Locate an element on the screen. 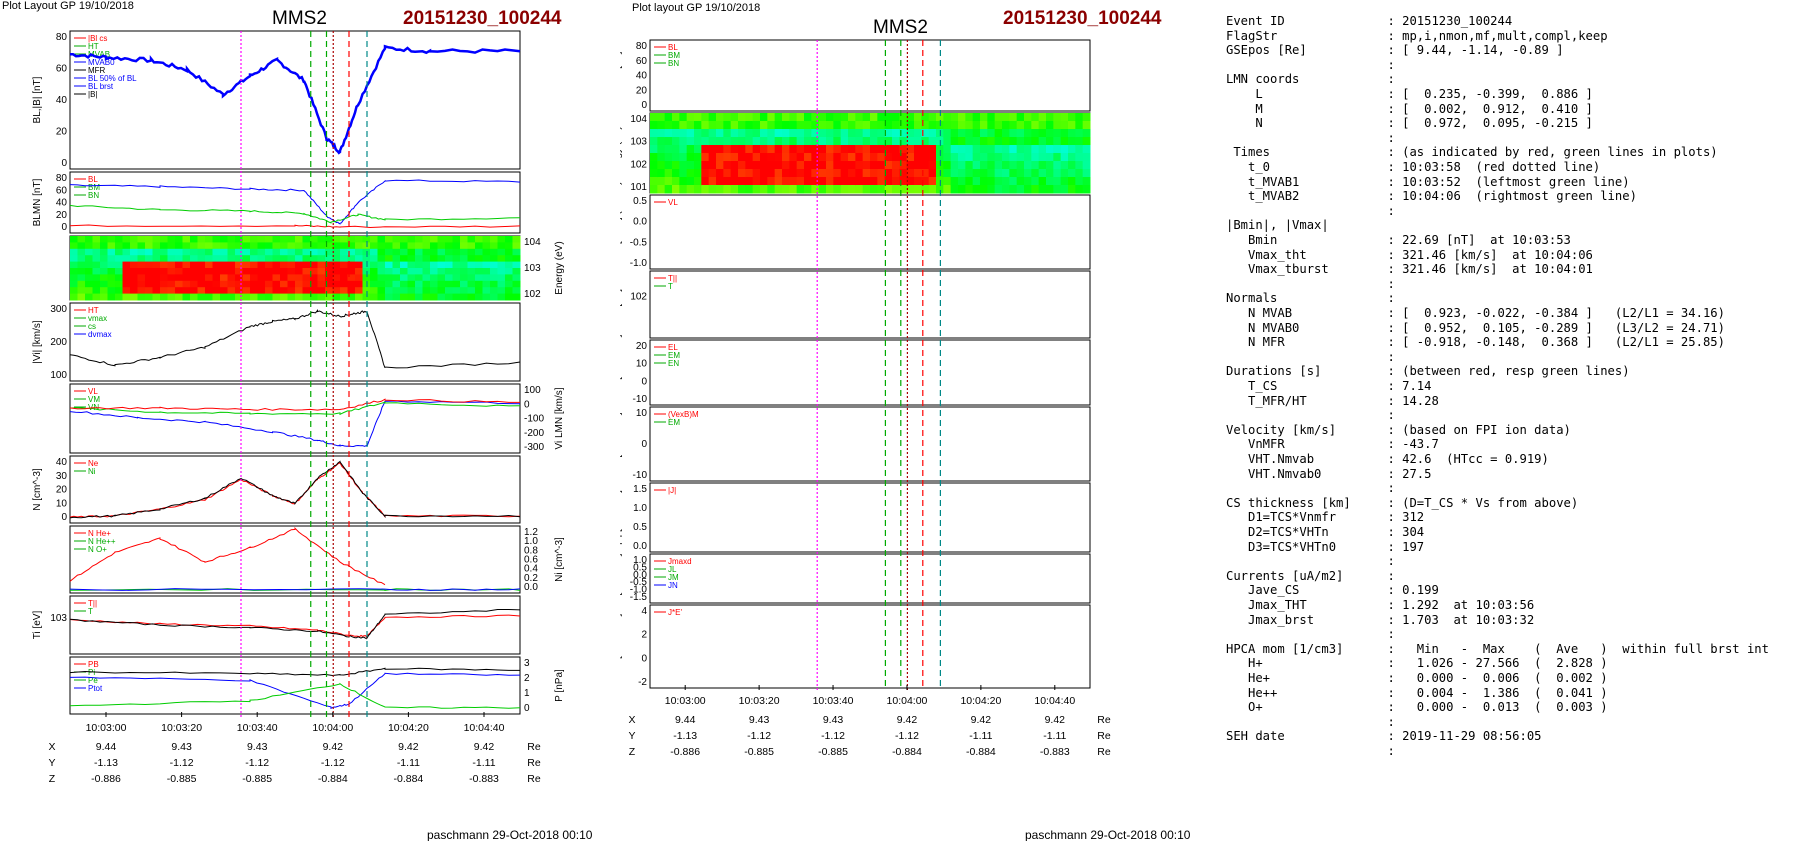  left-ephem-unit: Re is located at coordinates (534, 779).